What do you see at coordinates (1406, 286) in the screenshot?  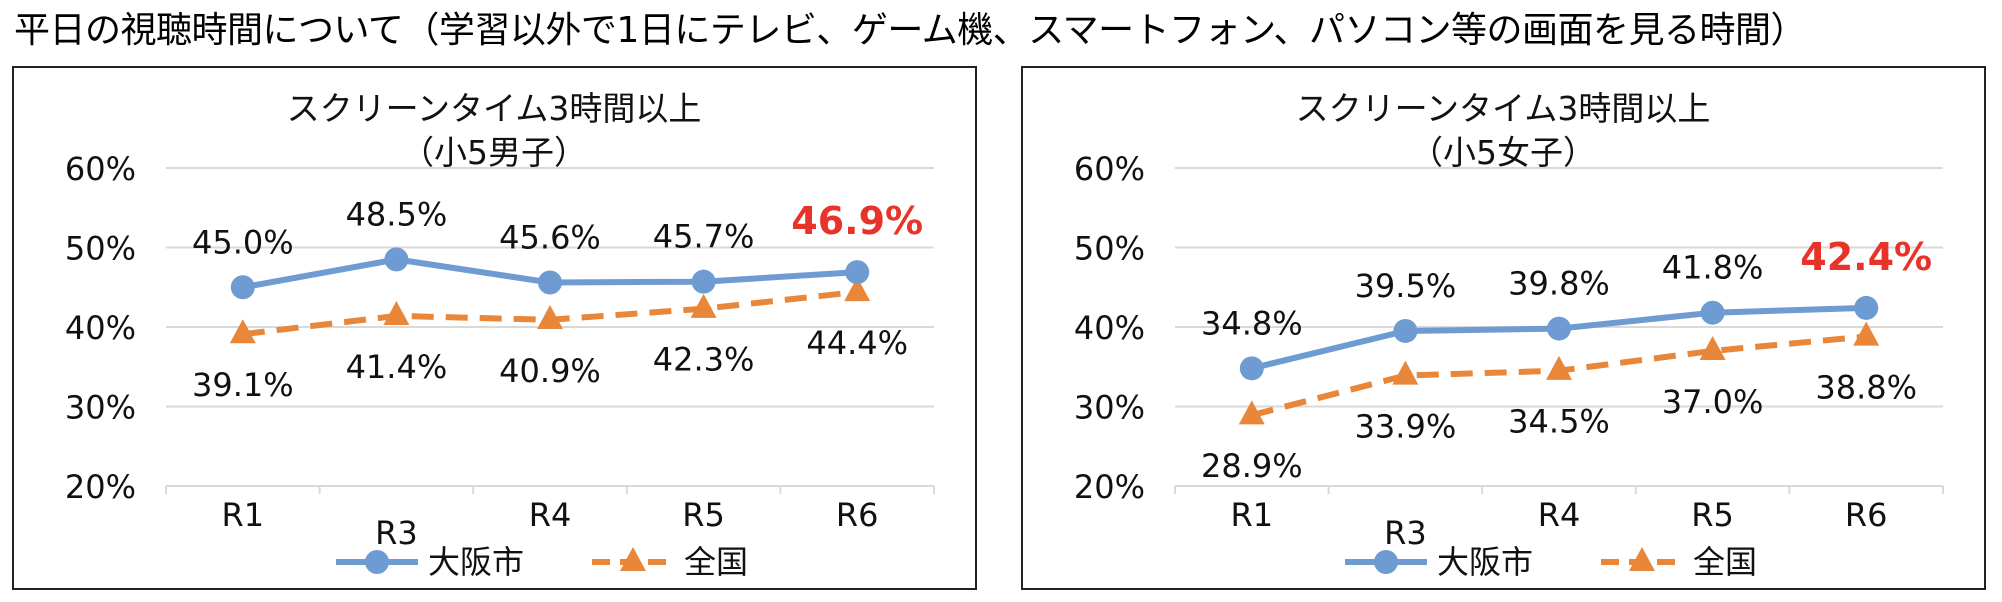 I see `data-label: 39.5%` at bounding box center [1406, 286].